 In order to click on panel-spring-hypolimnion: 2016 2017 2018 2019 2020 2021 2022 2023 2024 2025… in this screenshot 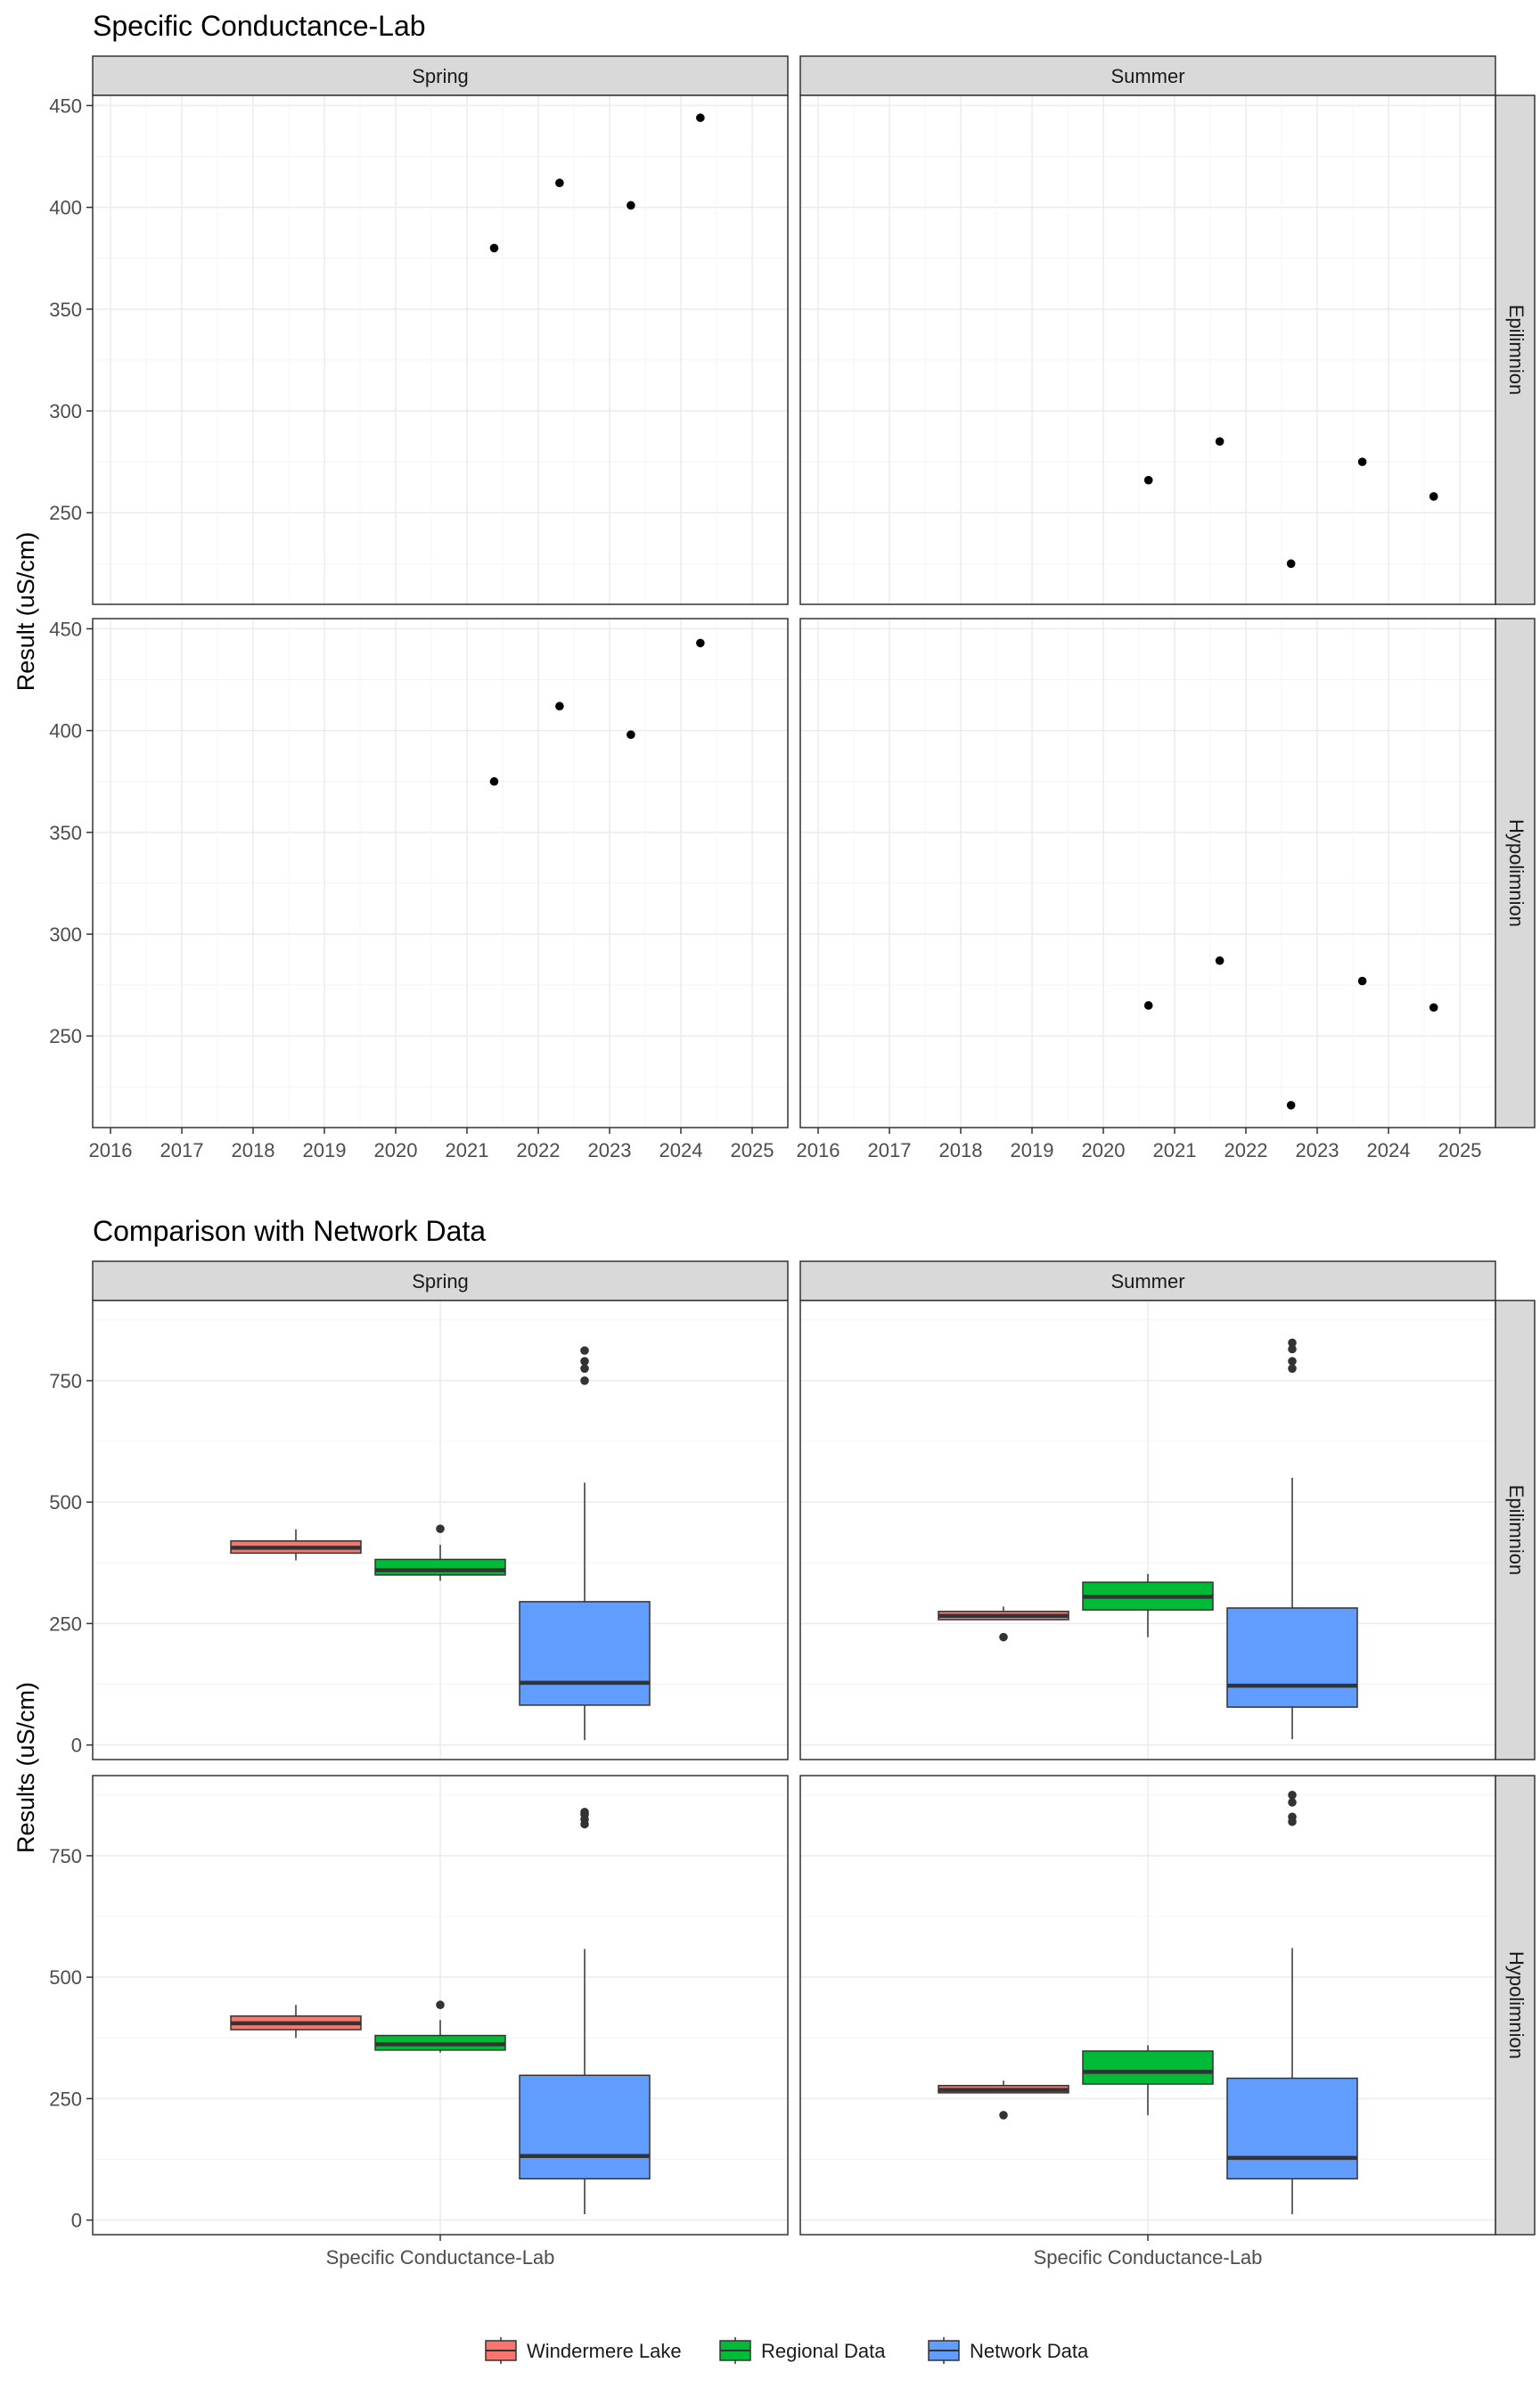, I will do `click(419, 889)`.